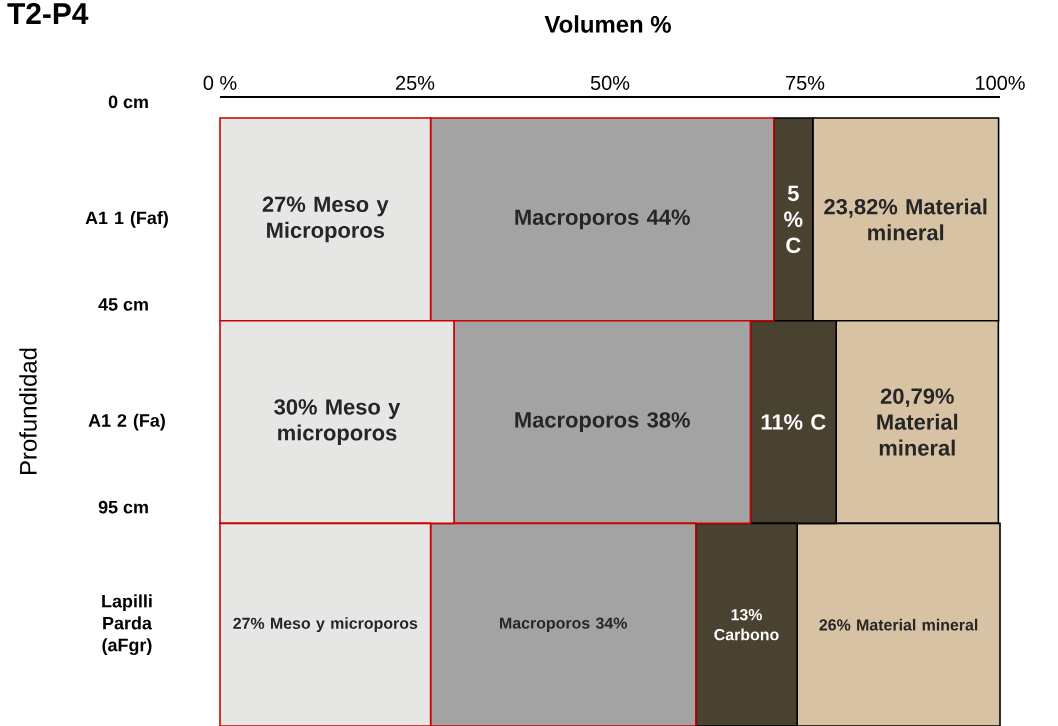  What do you see at coordinates (123, 304) in the screenshot?
I see `text: 45 cm` at bounding box center [123, 304].